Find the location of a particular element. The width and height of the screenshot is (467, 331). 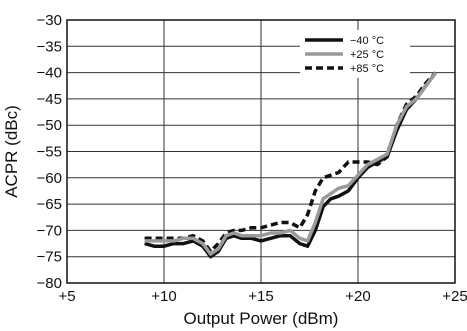

x-tick-label: +15 is located at coordinates (260, 296).